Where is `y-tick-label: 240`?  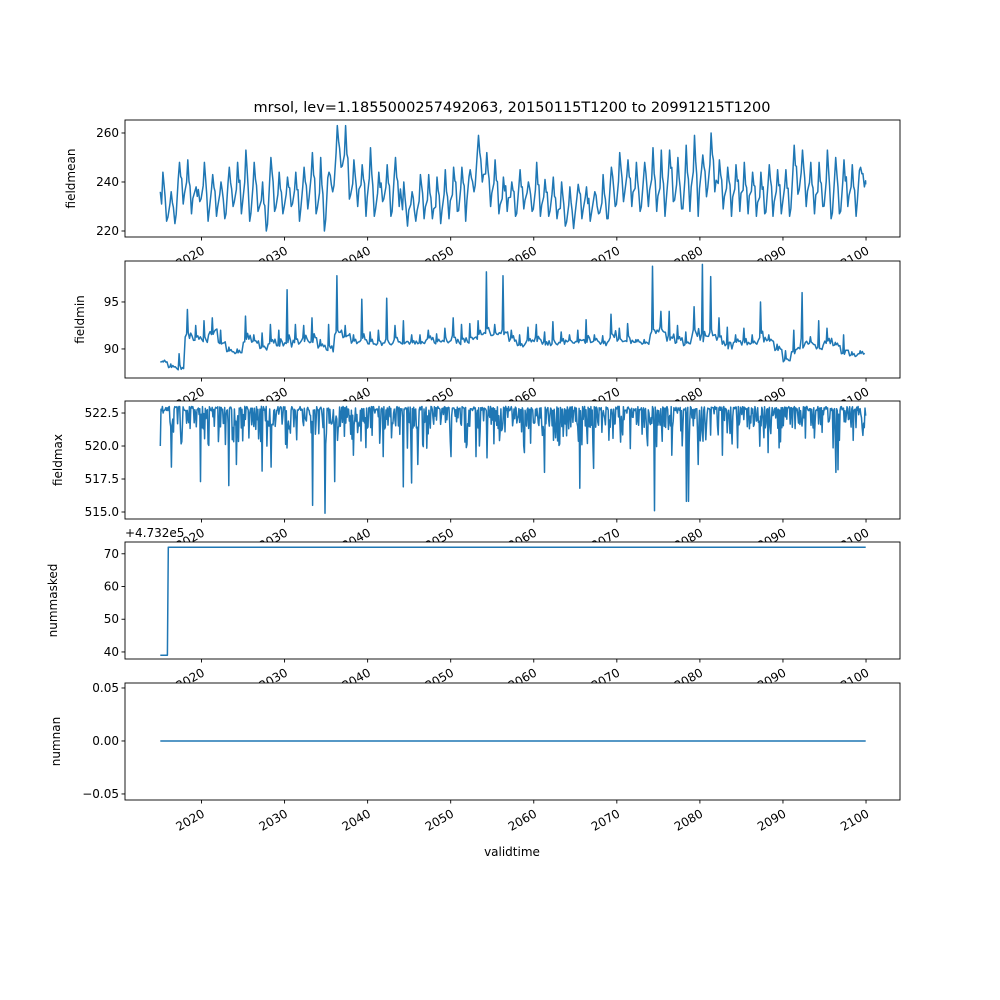
y-tick-label: 240 is located at coordinates (107, 182).